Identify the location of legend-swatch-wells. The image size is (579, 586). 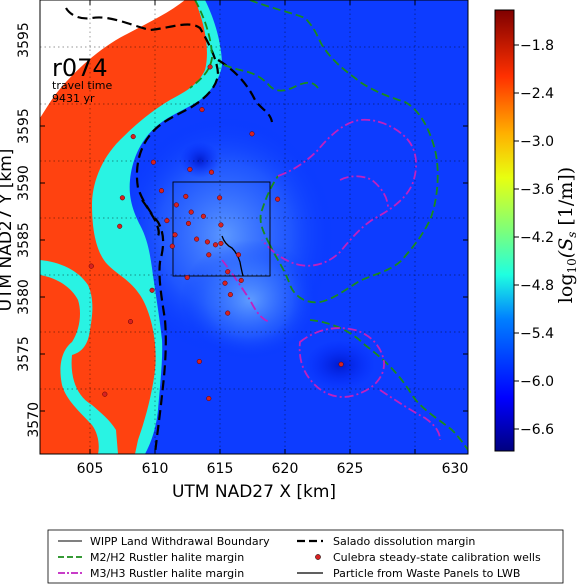
(318, 557).